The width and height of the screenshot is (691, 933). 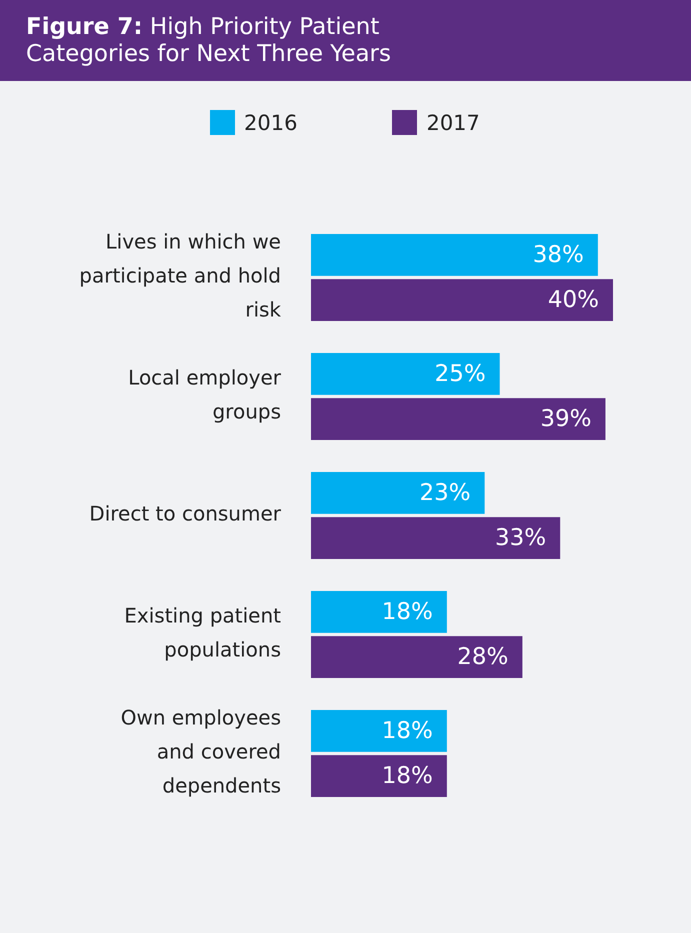 I want to click on y-tick-label: Local employer groups, so click(x=205, y=395).